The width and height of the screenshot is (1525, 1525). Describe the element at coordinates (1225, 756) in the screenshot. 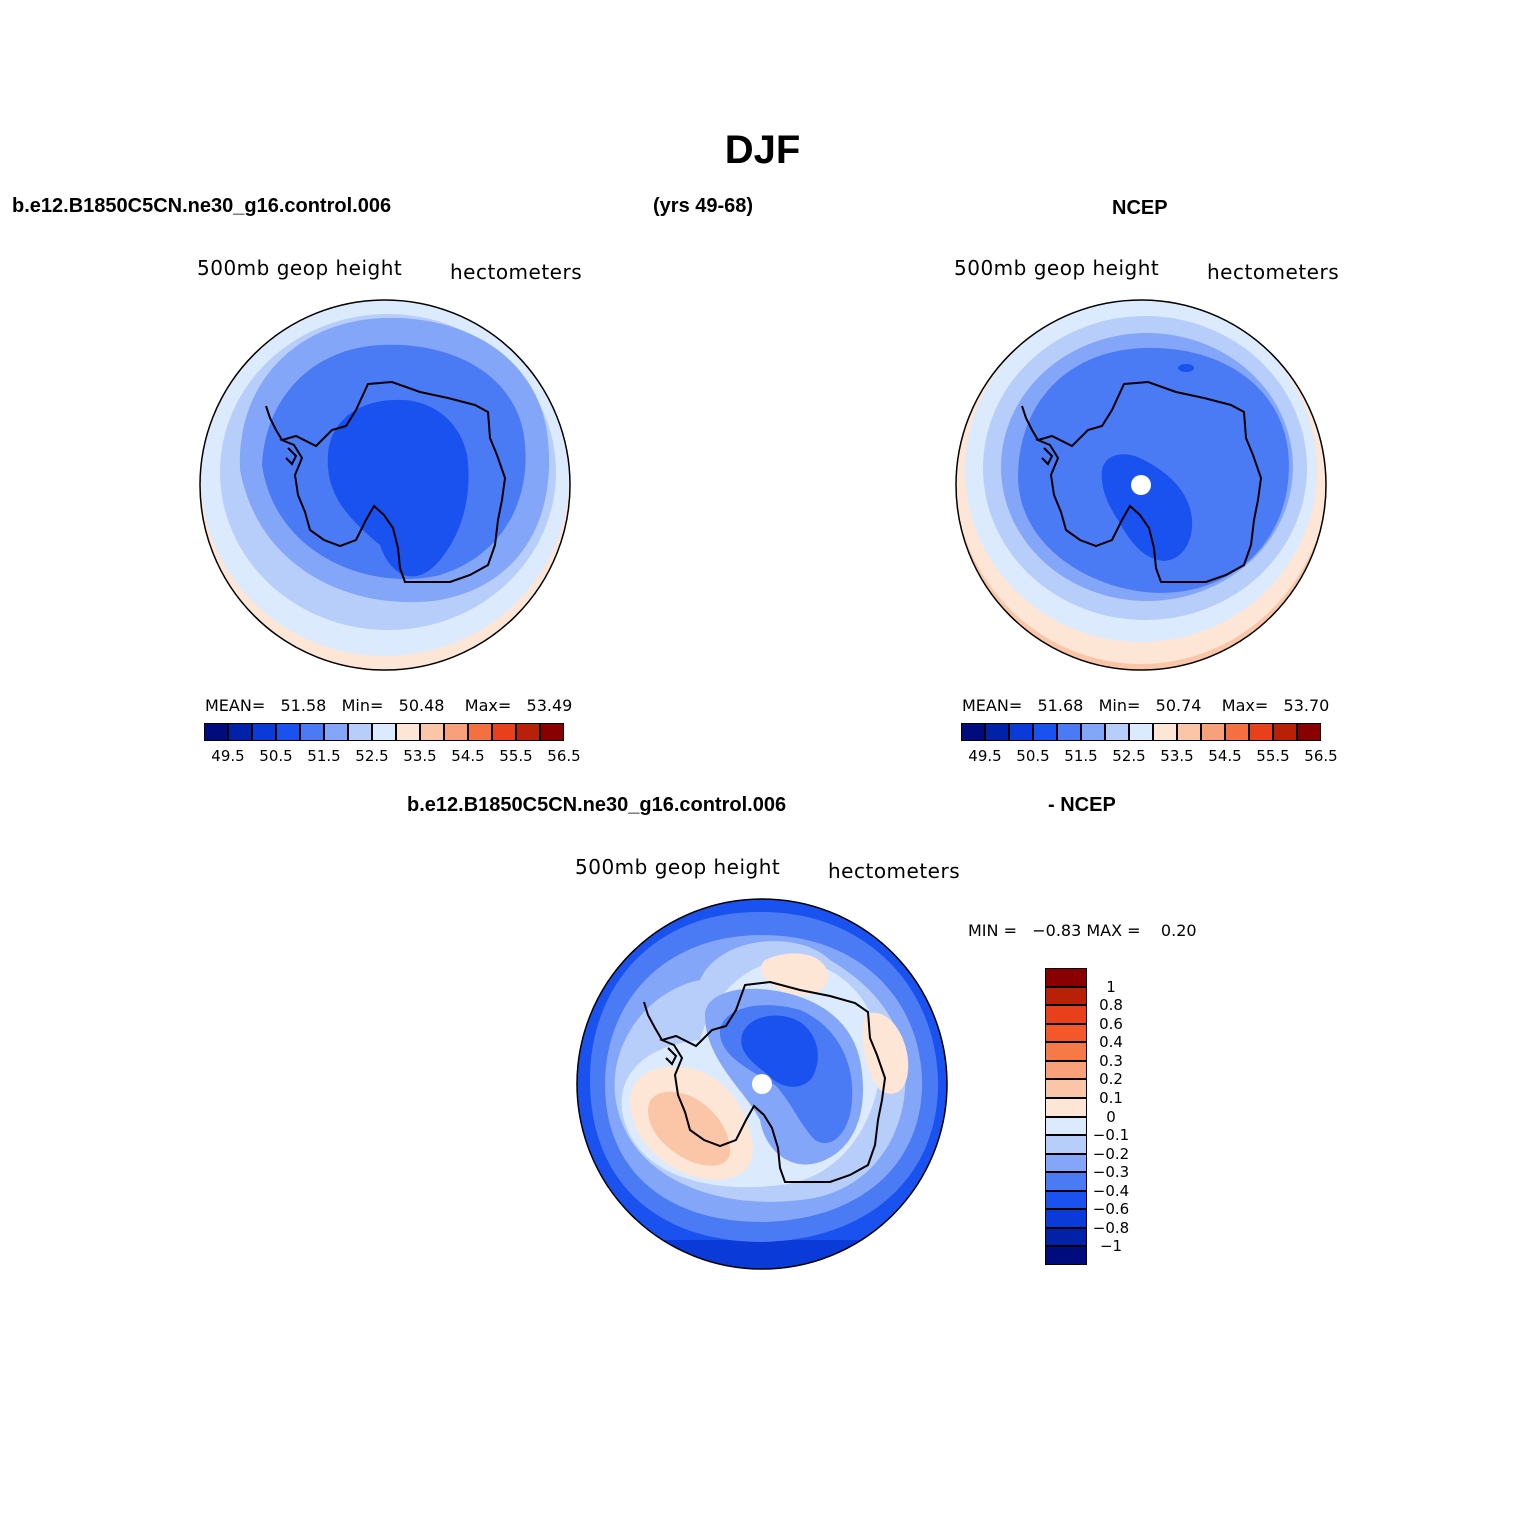

I see `obs-colorbar-tick-label: 54.5` at that location.